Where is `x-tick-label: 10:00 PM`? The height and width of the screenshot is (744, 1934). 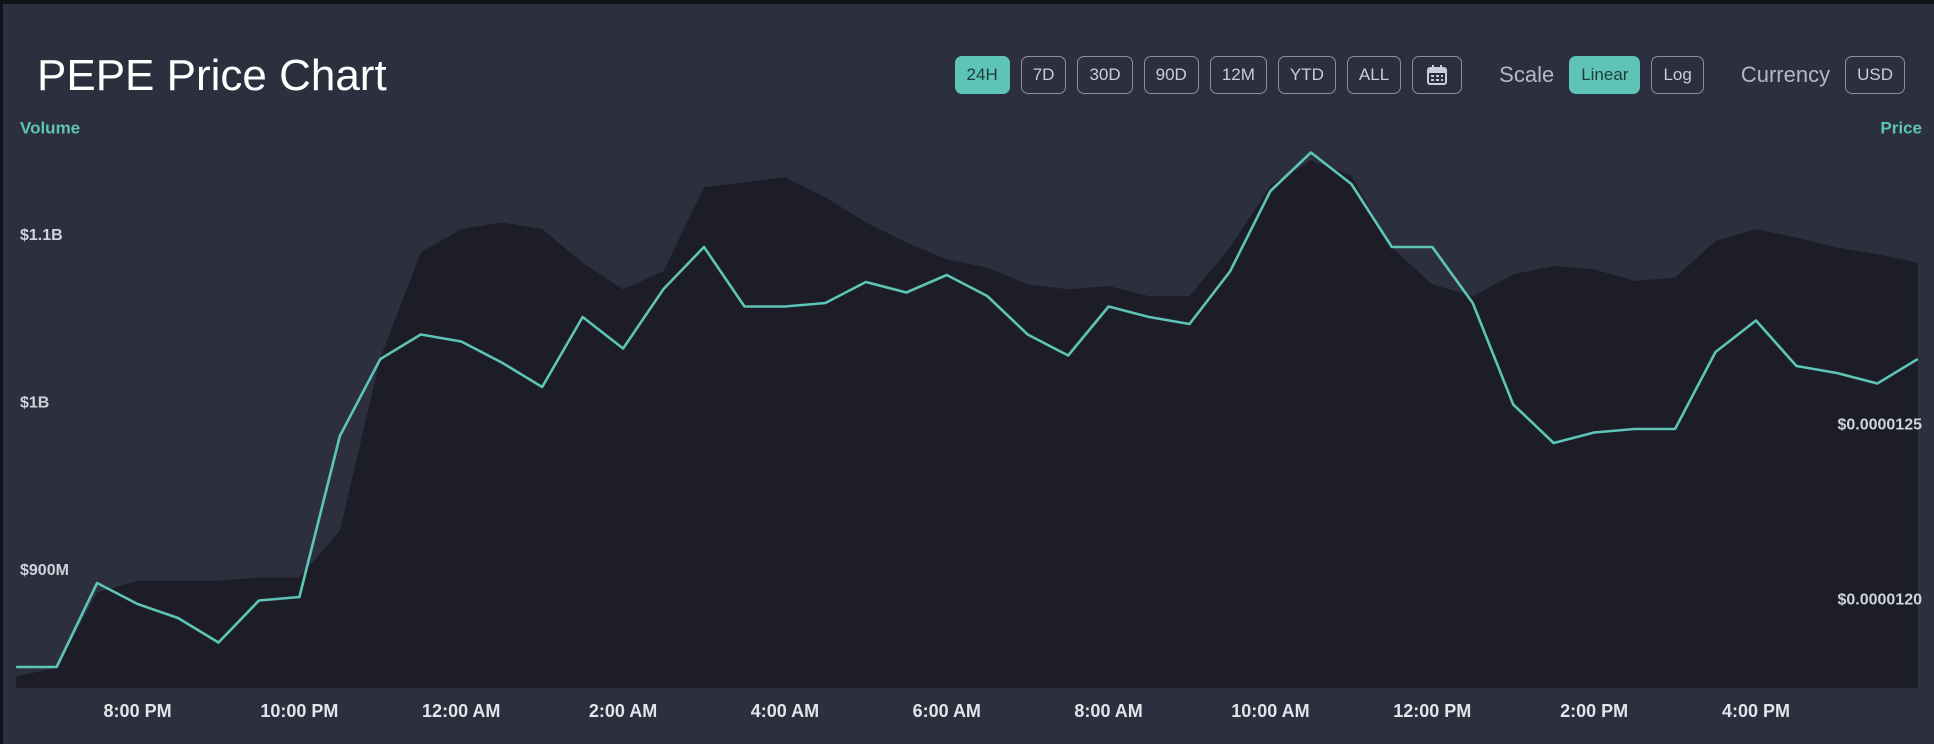
x-tick-label: 10:00 PM is located at coordinates (299, 711).